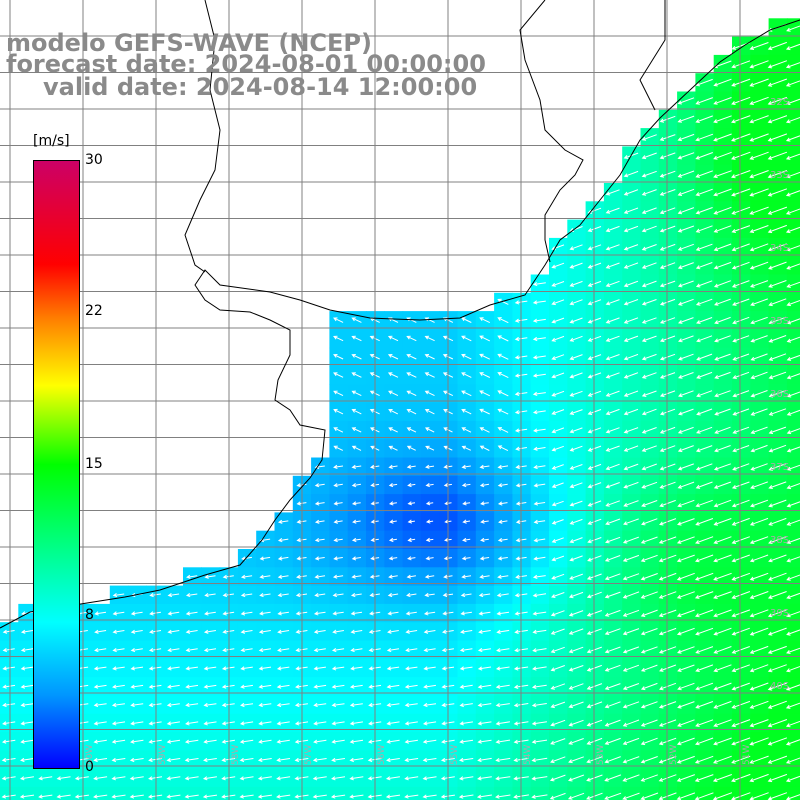 The image size is (800, 800). Describe the element at coordinates (51, 141) in the screenshot. I see `colorbar-unit: [m/s]` at that location.